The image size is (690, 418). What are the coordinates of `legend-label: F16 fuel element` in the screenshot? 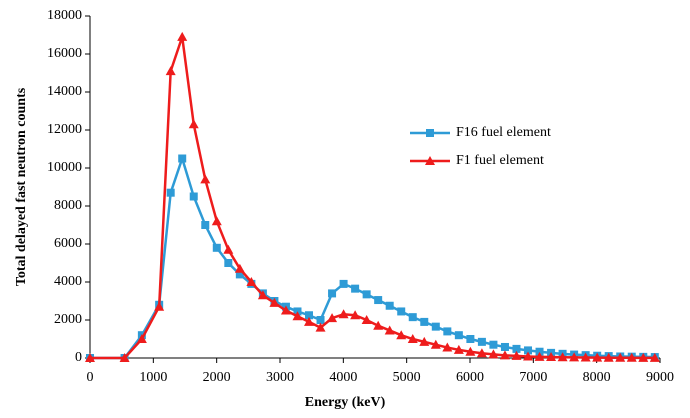 It's located at (503, 132).